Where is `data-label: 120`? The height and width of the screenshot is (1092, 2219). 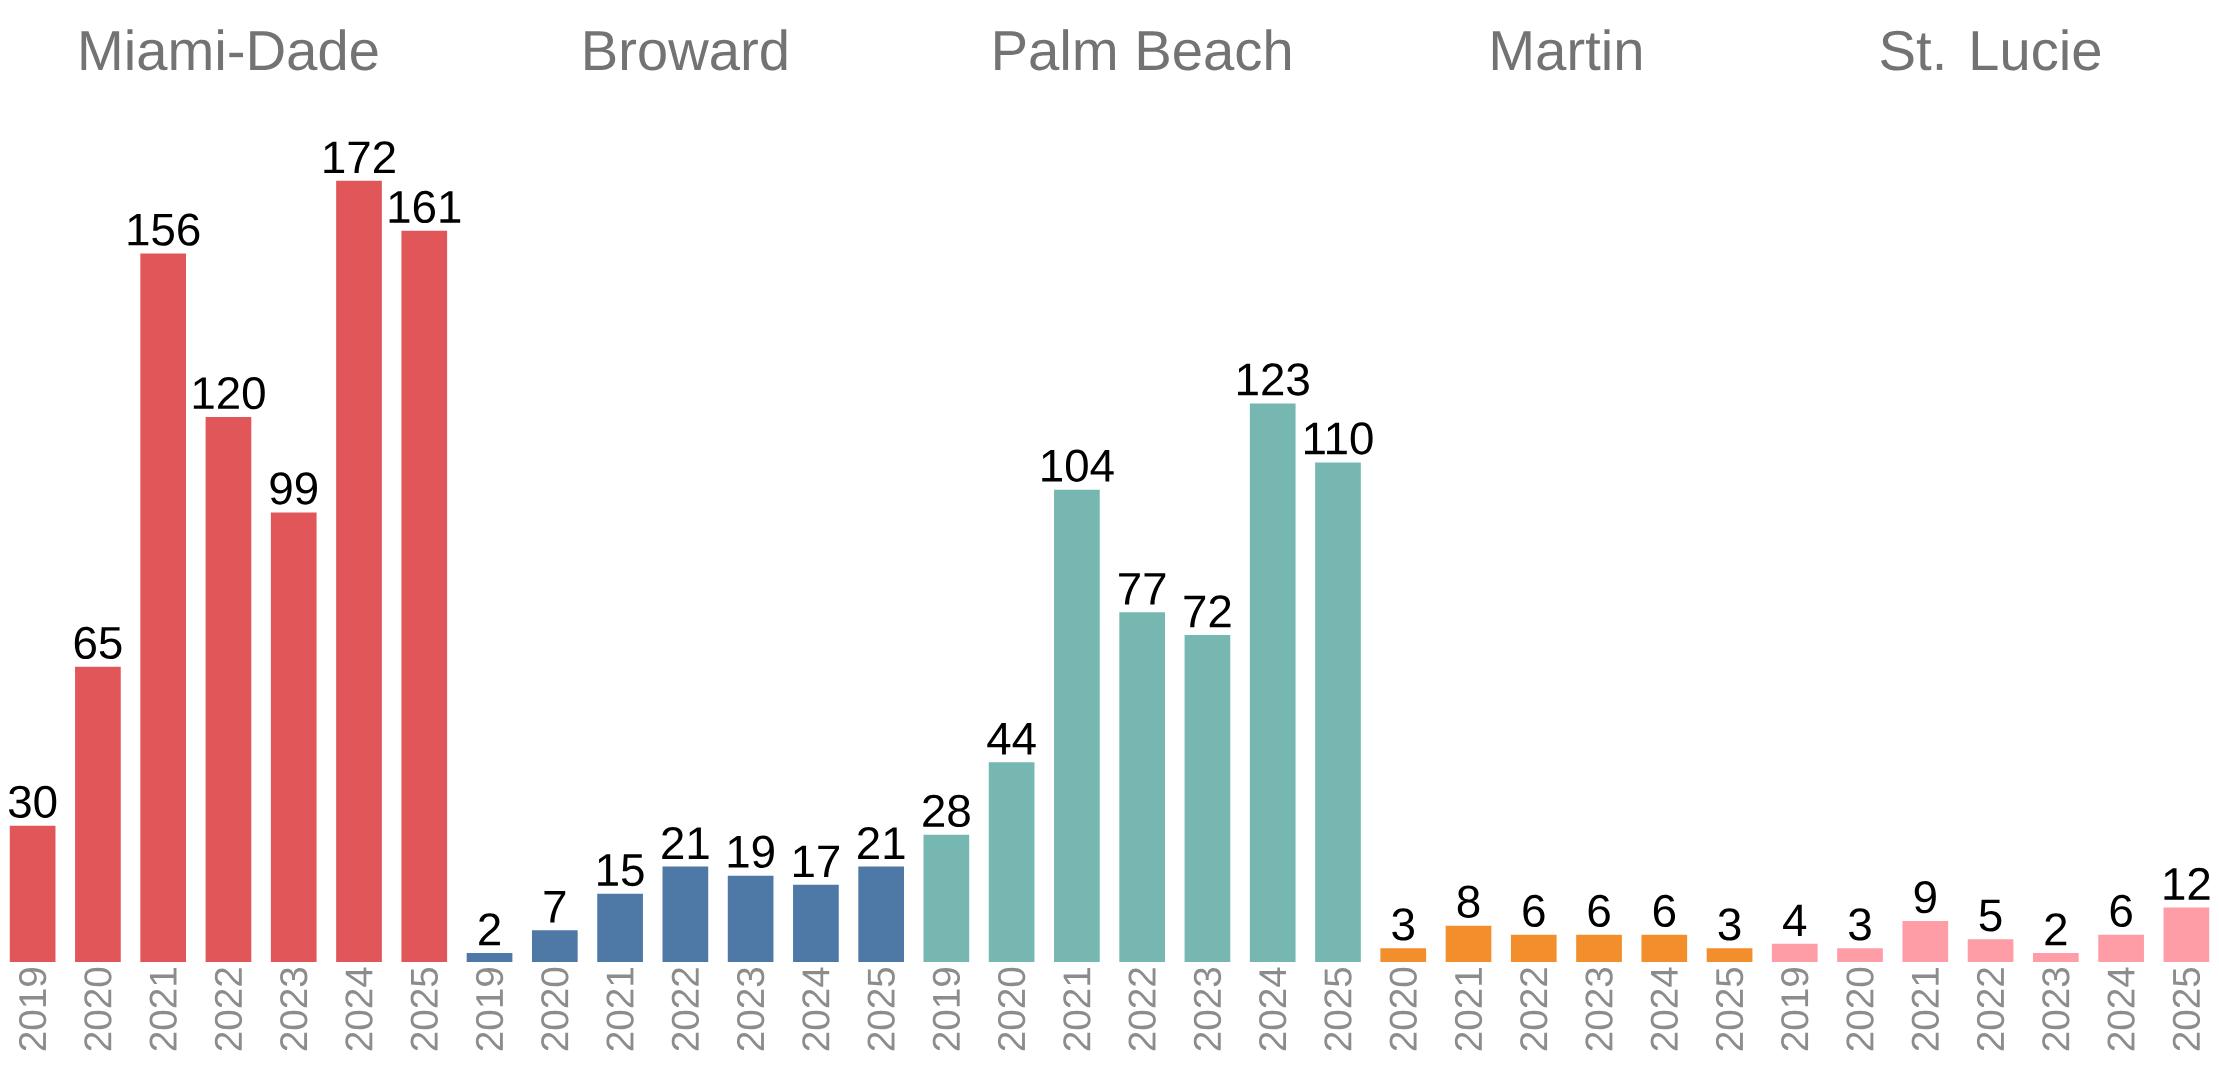
data-label: 120 is located at coordinates (229, 393).